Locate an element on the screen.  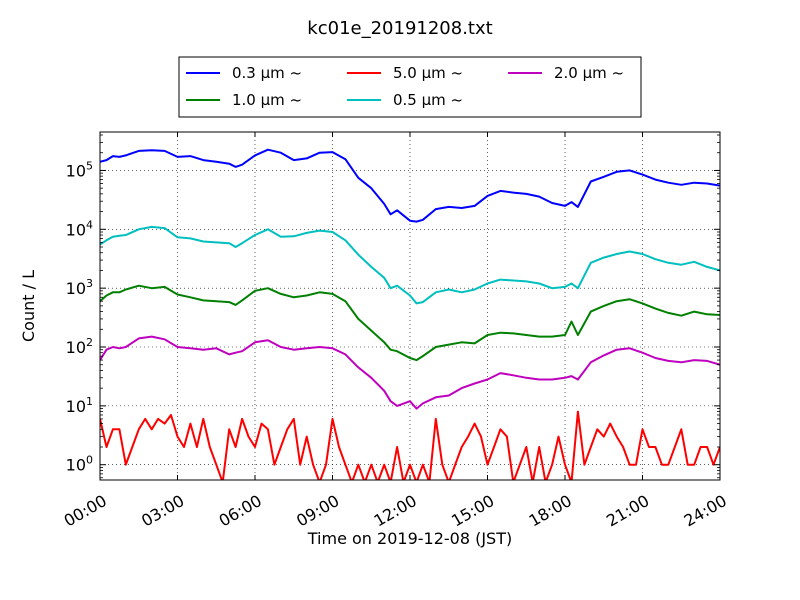
x-tick-label: 18:00 is located at coordinates (550, 511).